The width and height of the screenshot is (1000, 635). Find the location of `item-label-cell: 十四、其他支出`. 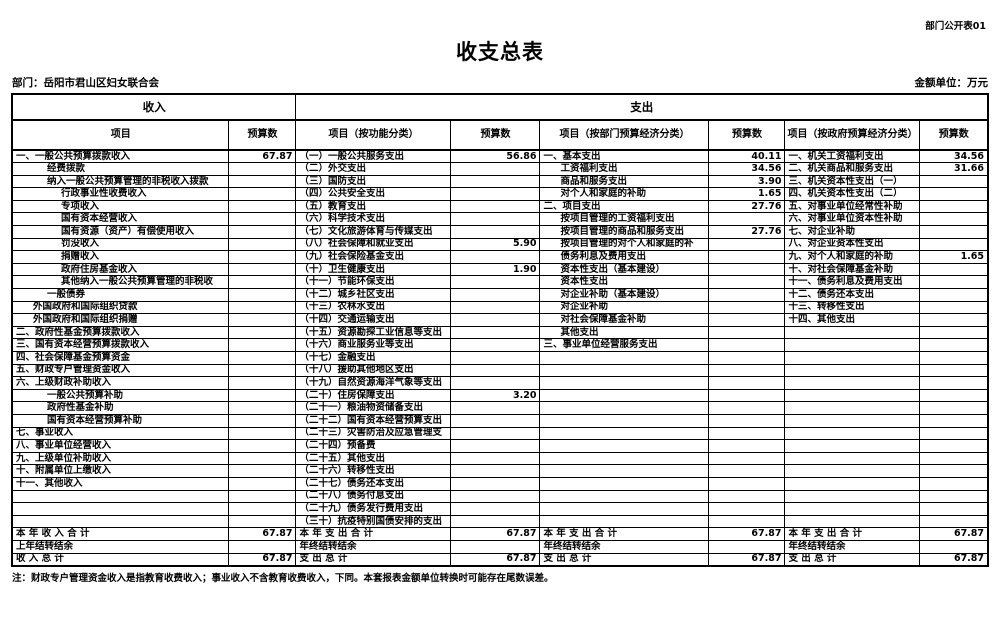

item-label-cell: 十四、其他支出 is located at coordinates (852, 320).